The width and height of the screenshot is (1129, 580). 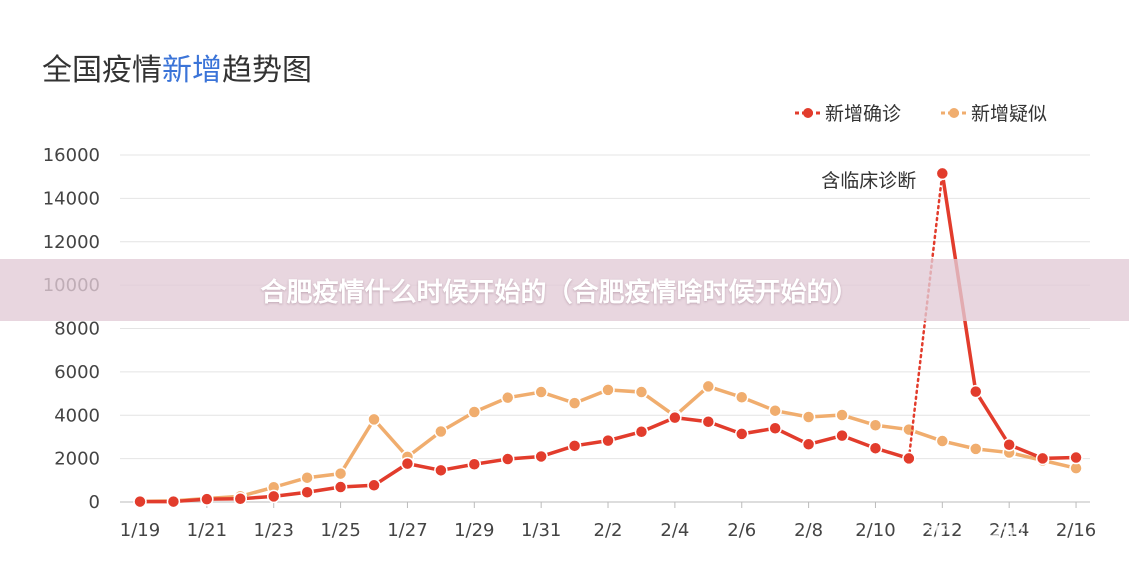 What do you see at coordinates (77, 329) in the screenshot?
I see `y-tick-label: 8000` at bounding box center [77, 329].